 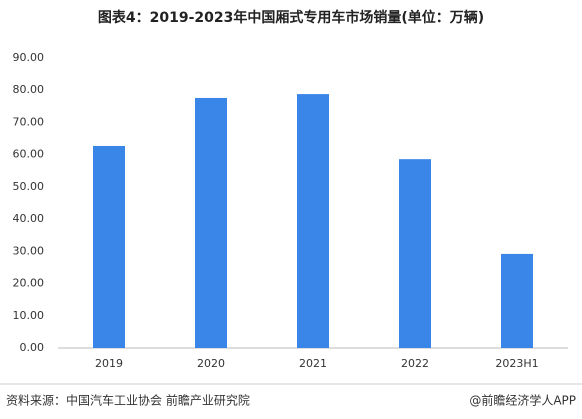 What do you see at coordinates (29, 89) in the screenshot?
I see `y-tick-label: 80.00` at bounding box center [29, 89].